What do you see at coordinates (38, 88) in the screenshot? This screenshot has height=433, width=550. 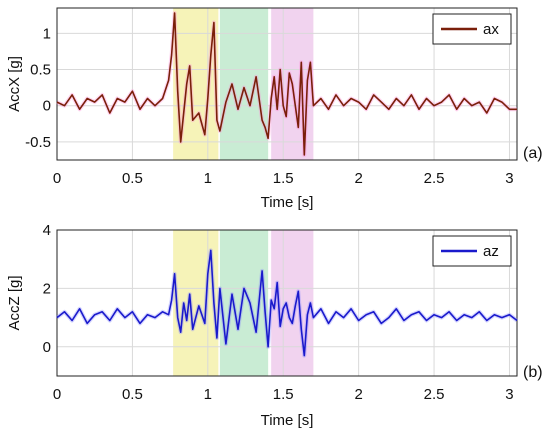 I see `y-tick-labels: -0.5 0 0.5 1` at bounding box center [38, 88].